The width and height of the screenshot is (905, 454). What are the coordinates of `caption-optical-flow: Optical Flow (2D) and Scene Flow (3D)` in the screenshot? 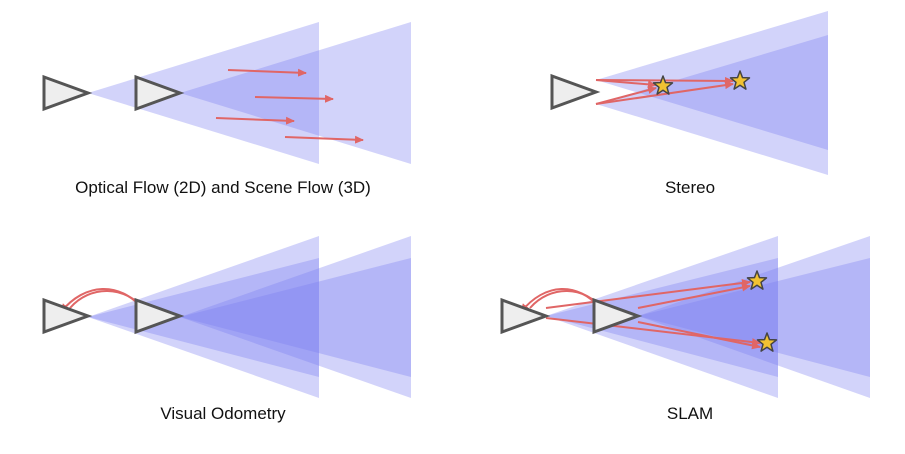 It's located at (223, 187).